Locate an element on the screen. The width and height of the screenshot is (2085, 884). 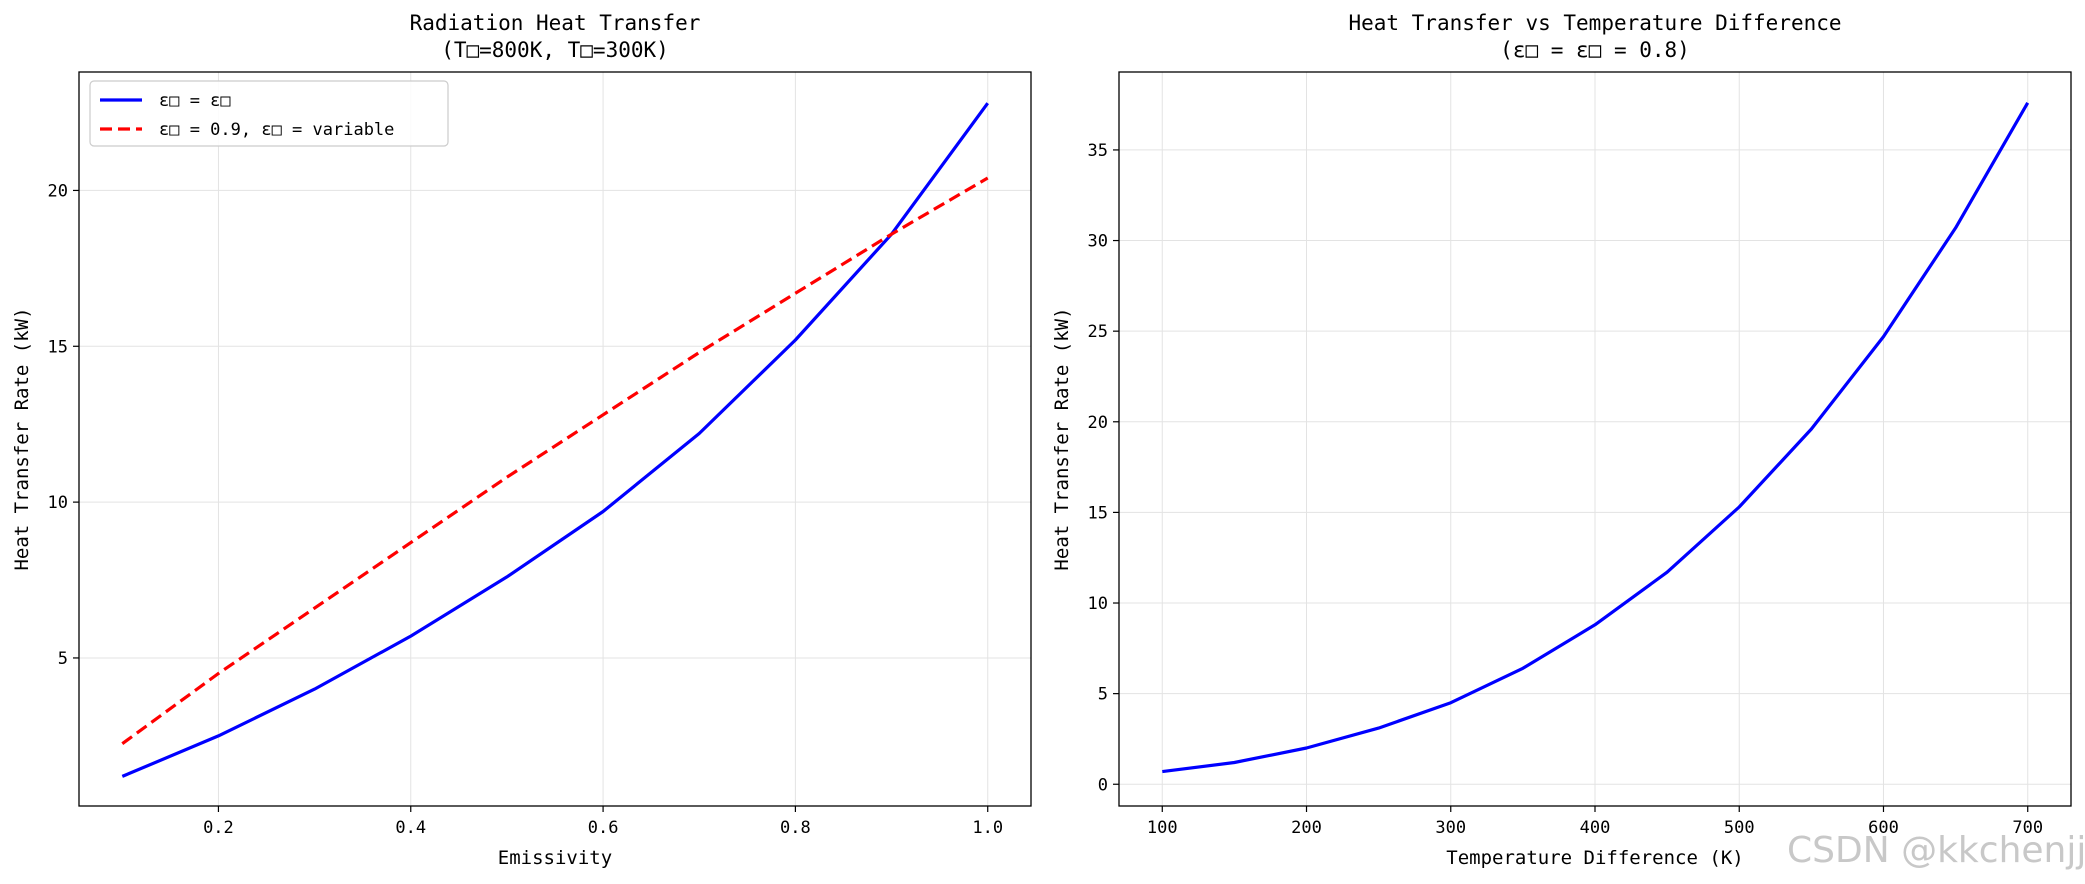
y-tick-label: 30 is located at coordinates (1098, 242).